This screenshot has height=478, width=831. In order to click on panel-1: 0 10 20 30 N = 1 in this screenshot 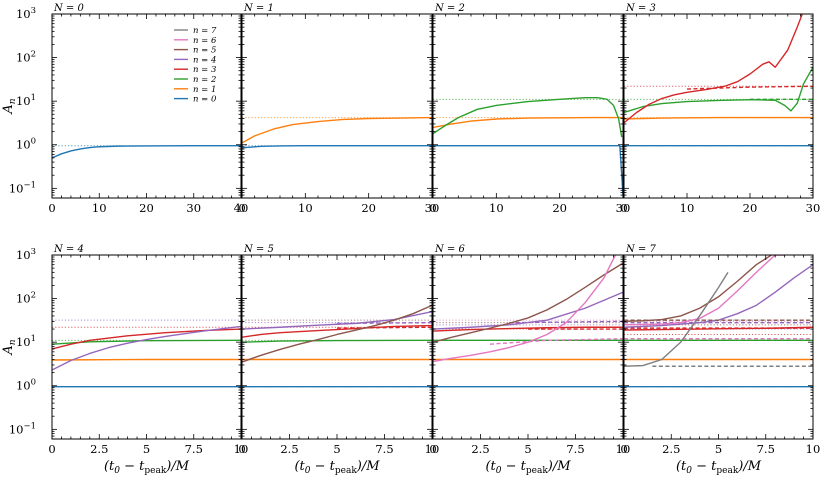, I will do `click(338, 109)`.